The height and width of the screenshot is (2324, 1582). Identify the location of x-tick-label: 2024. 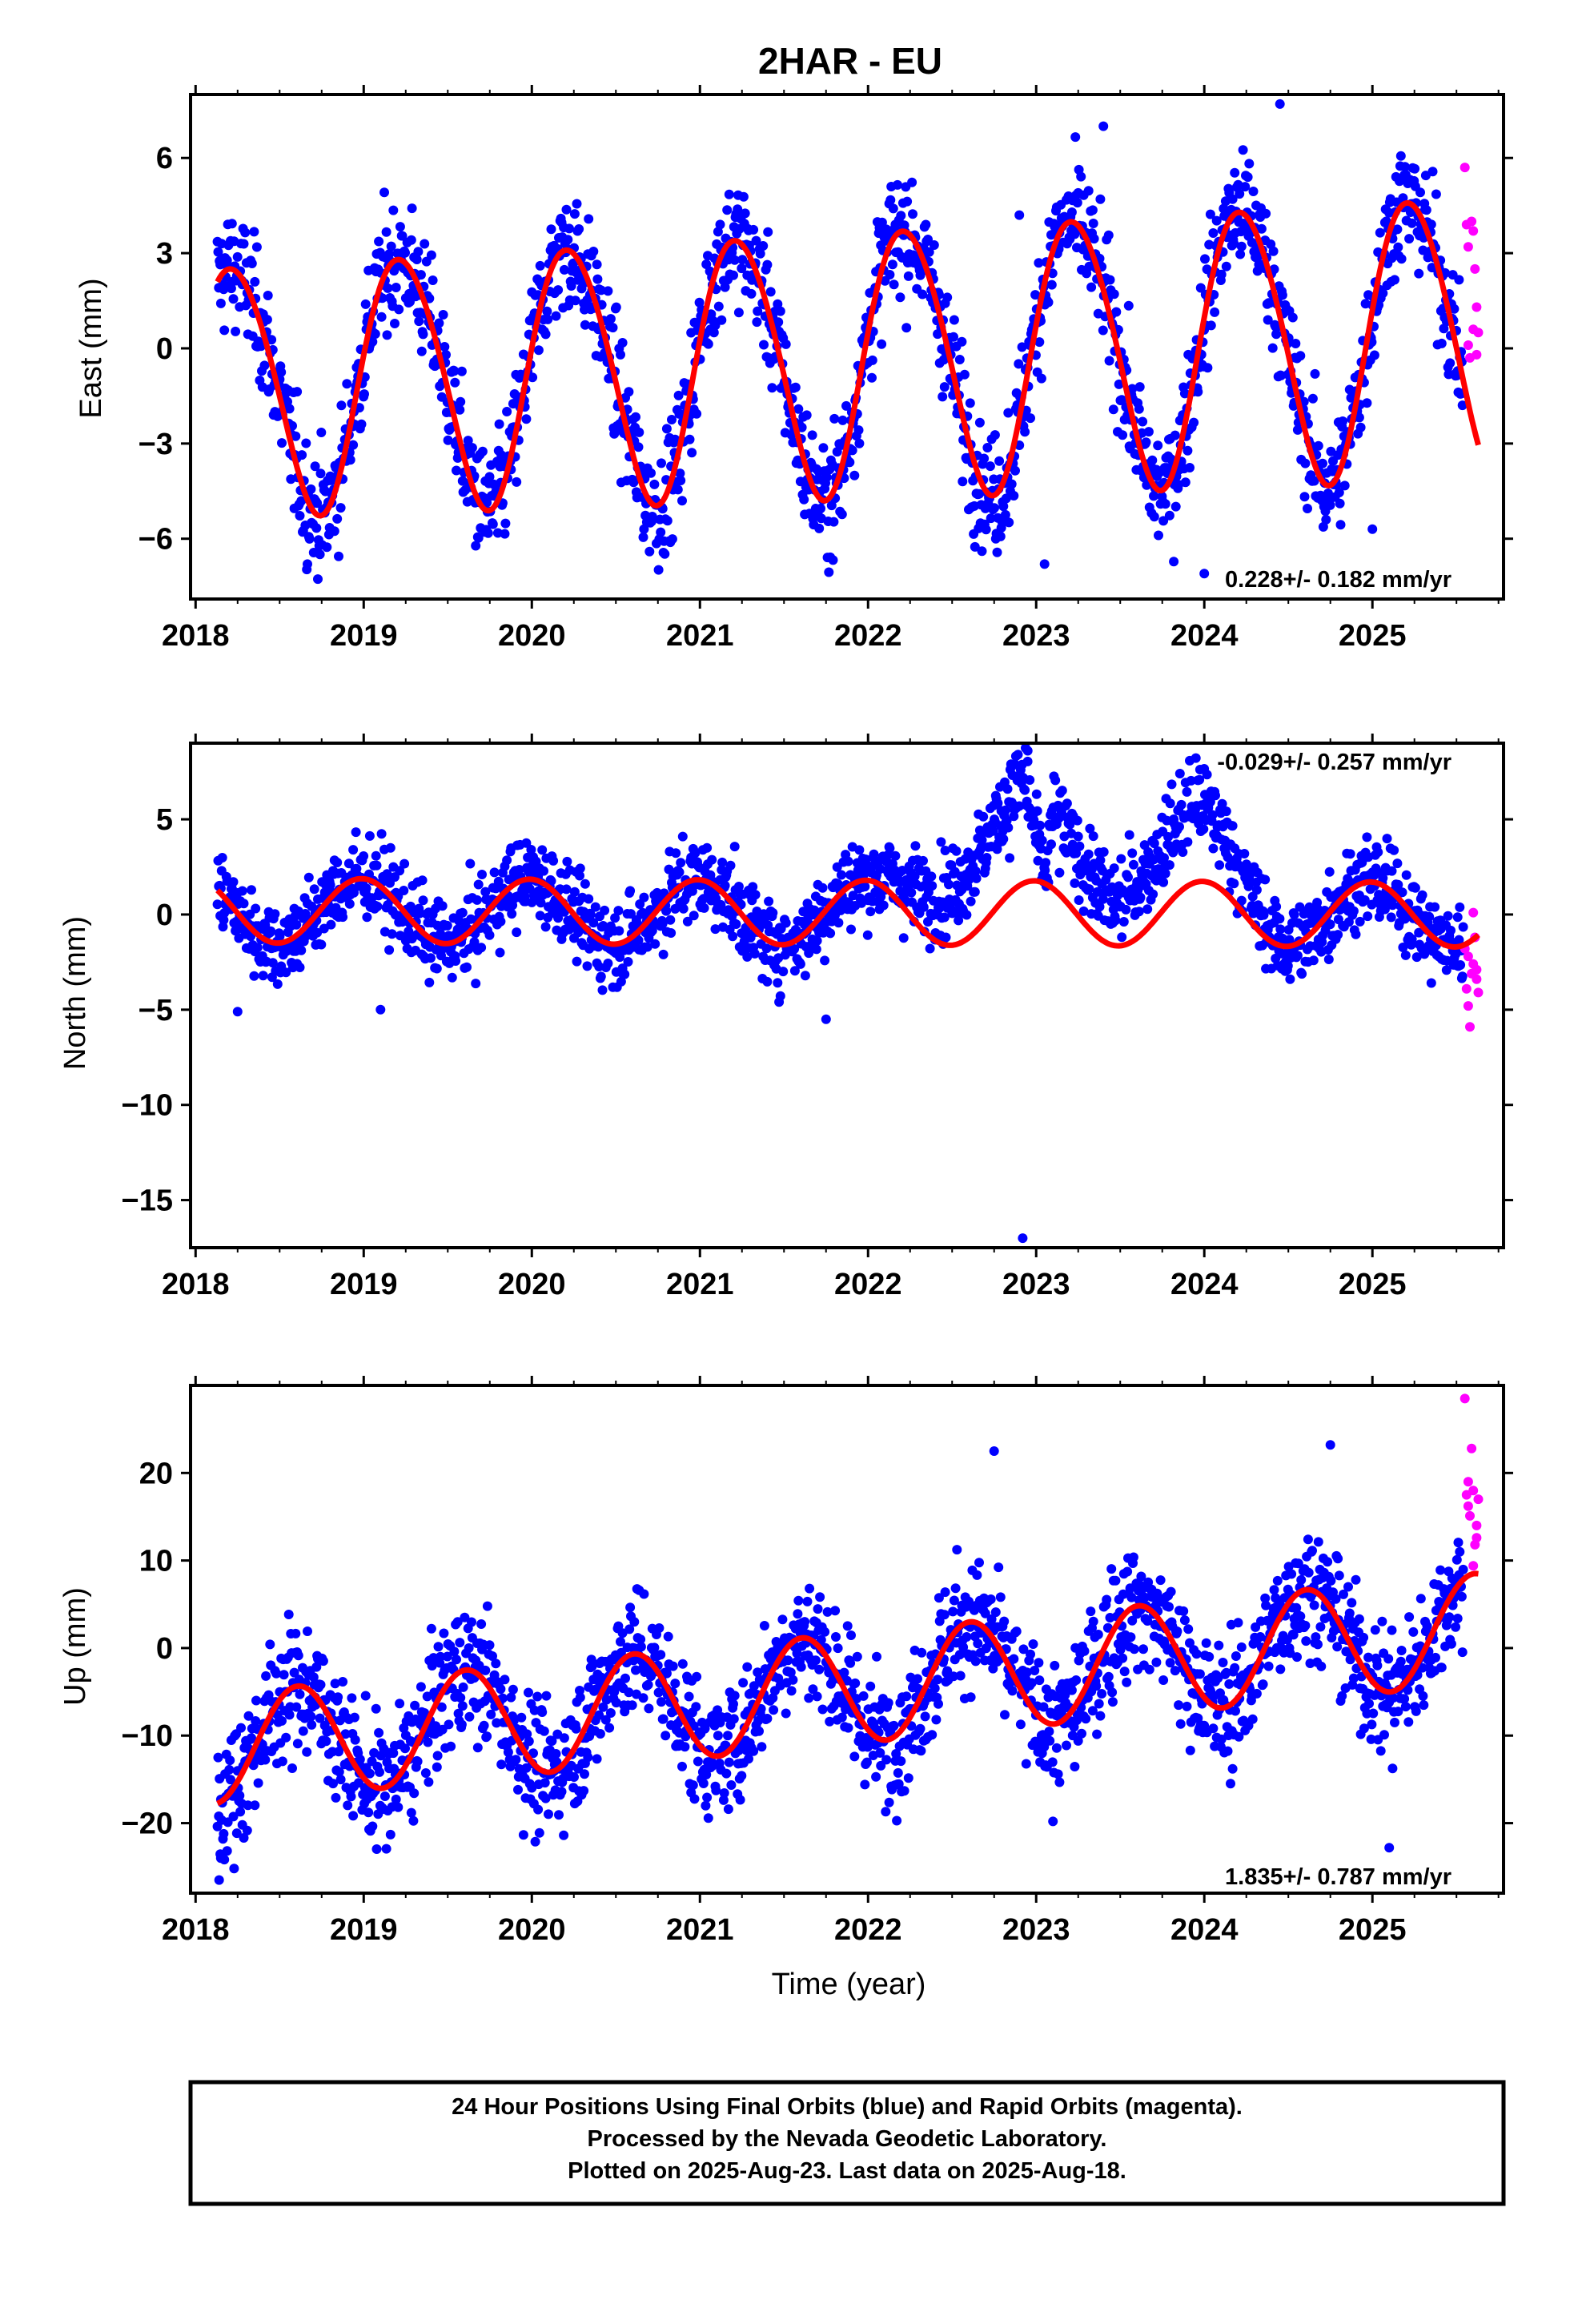
(1204, 1284).